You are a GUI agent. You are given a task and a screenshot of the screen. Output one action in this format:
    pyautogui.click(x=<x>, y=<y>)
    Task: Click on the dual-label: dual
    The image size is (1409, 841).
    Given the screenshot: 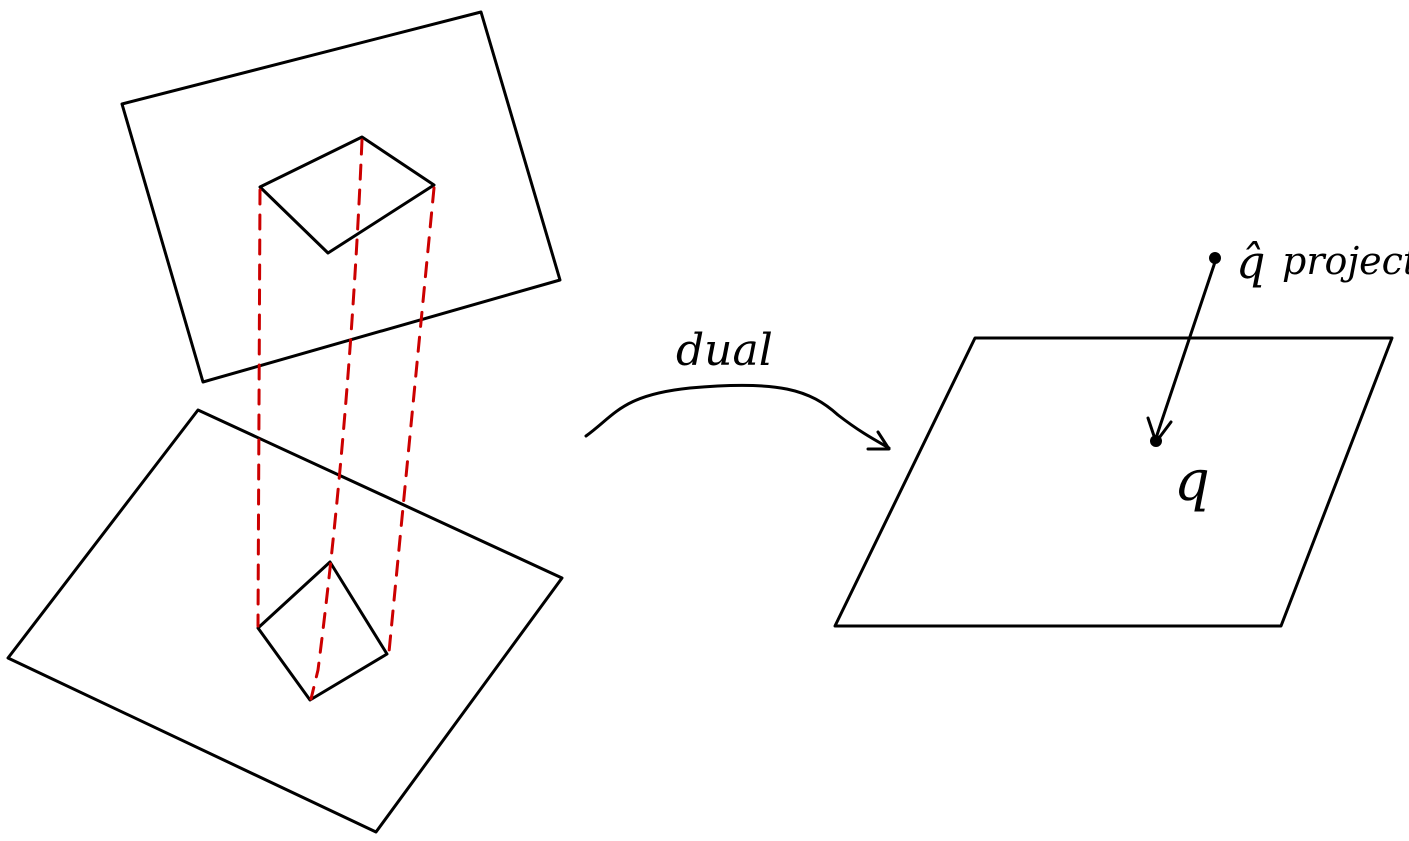 What is the action you would take?
    pyautogui.click(x=724, y=350)
    